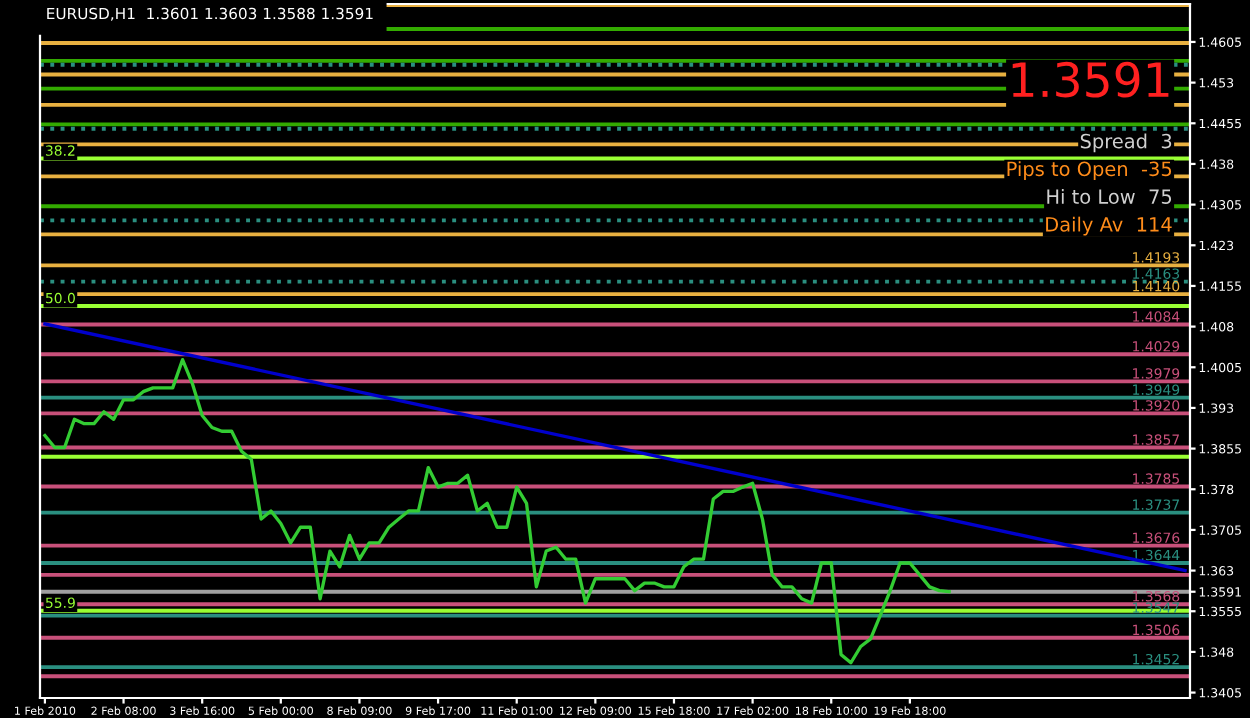 The image size is (1250, 718). I want to click on annotation: Pips to Open -35, so click(1089, 170).